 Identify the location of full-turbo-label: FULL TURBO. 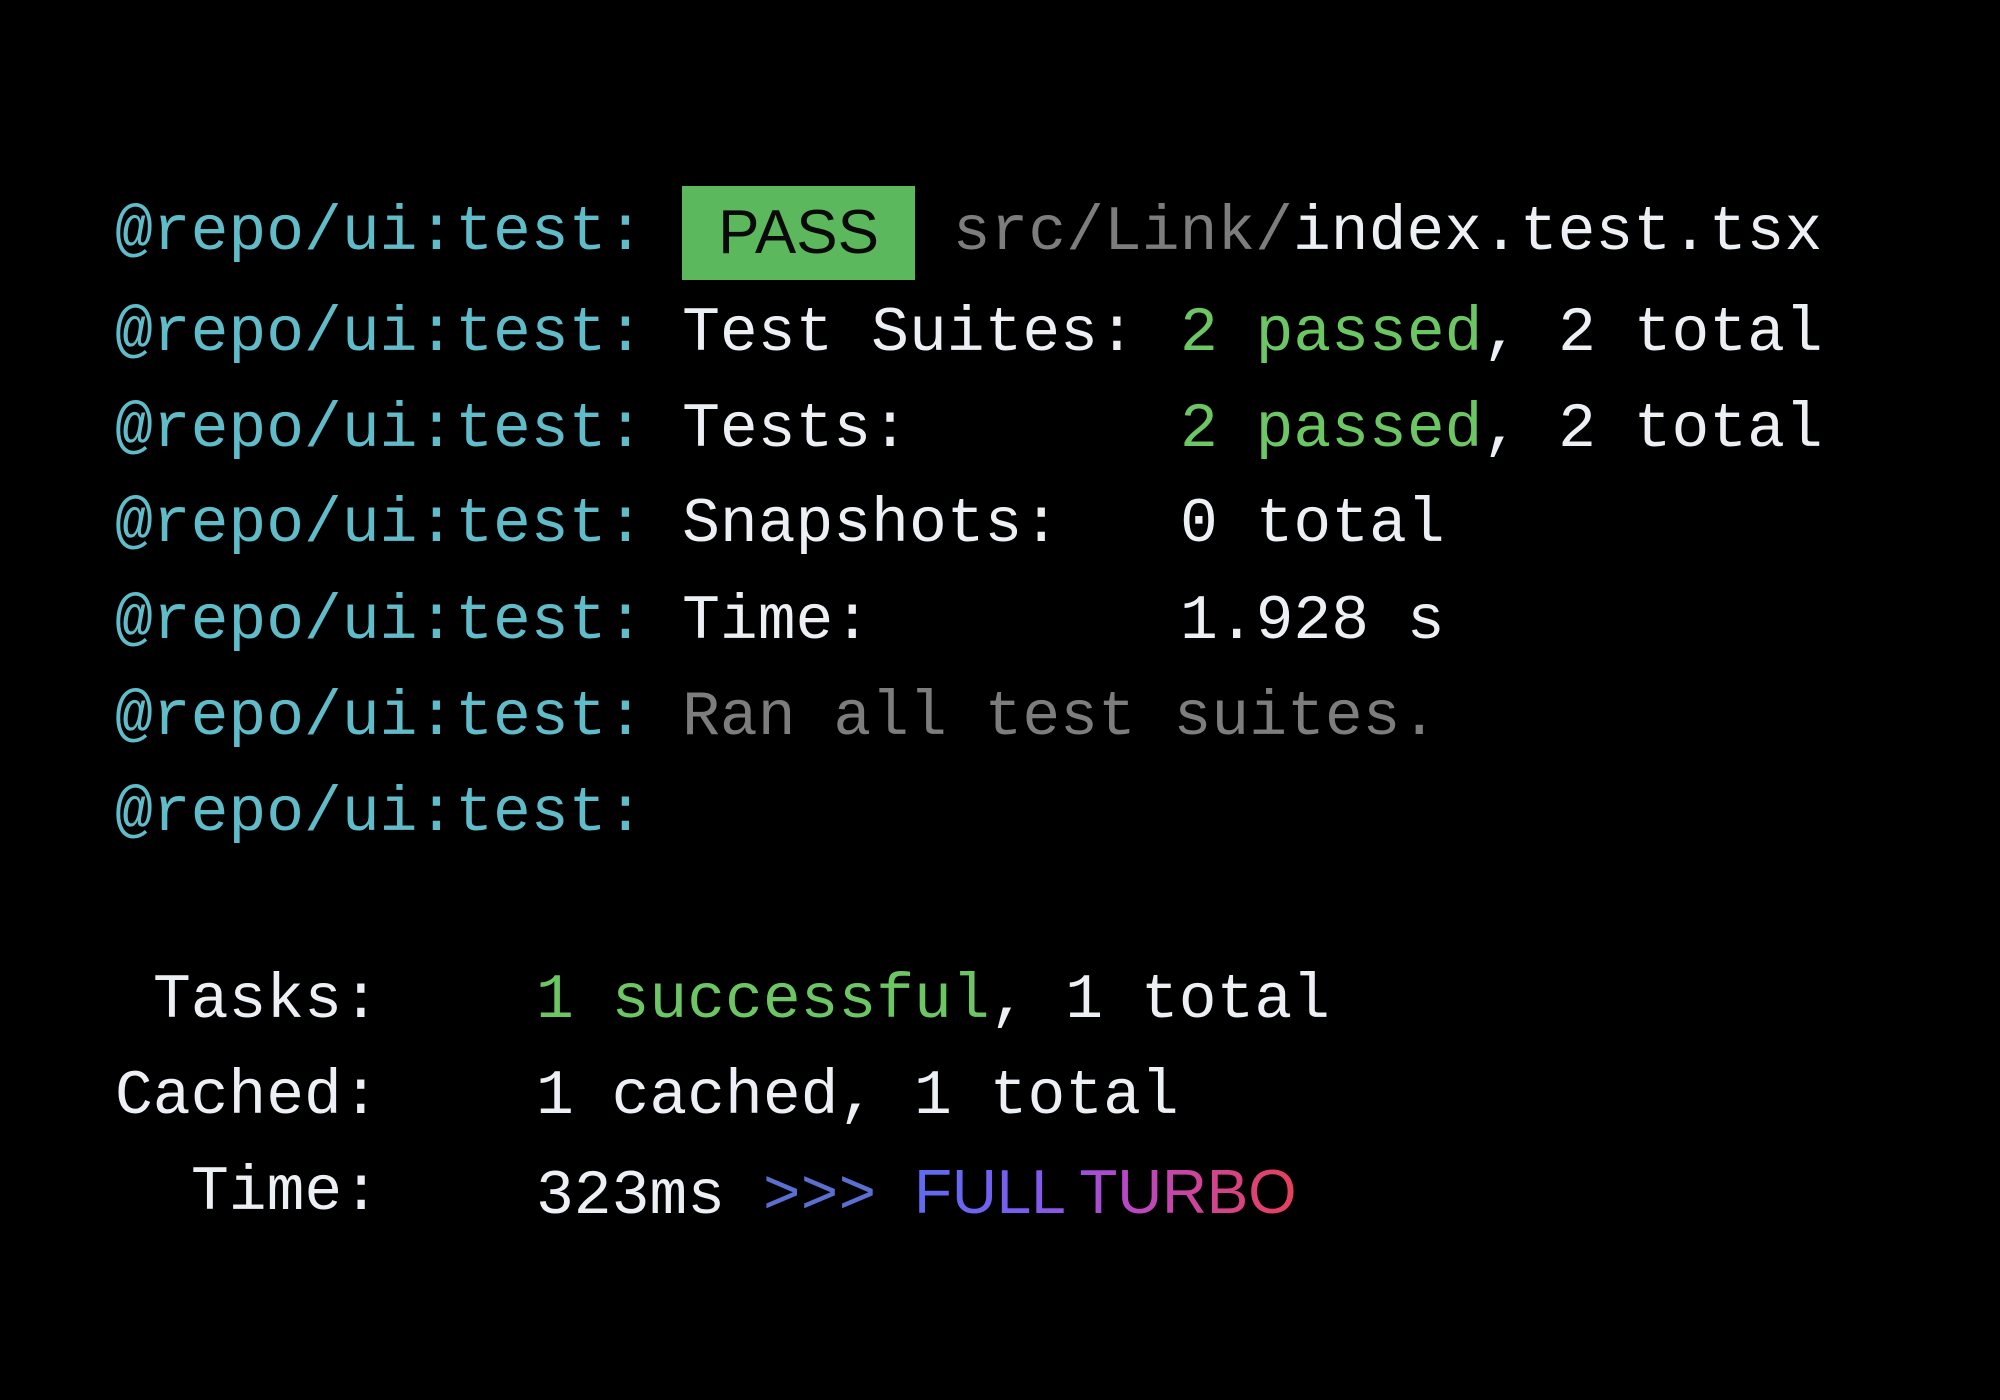
(1105, 1192).